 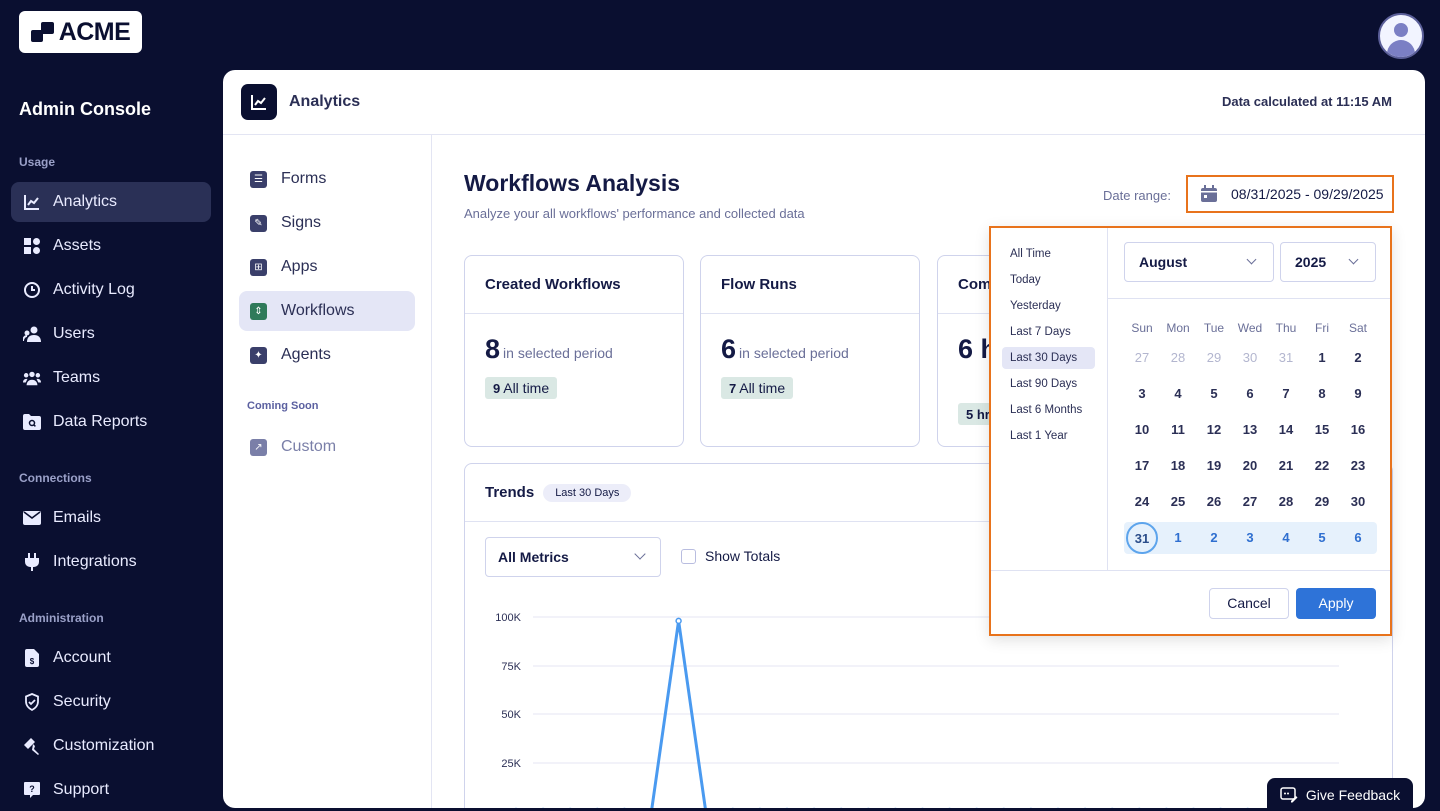 I want to click on subnav-item-forms: ☰ Forms, so click(x=327, y=179).